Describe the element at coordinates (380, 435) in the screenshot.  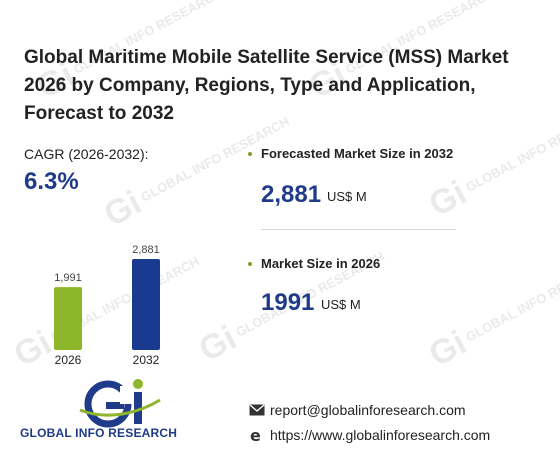
I see `website-text: https://www.globalinforesearch.com` at that location.